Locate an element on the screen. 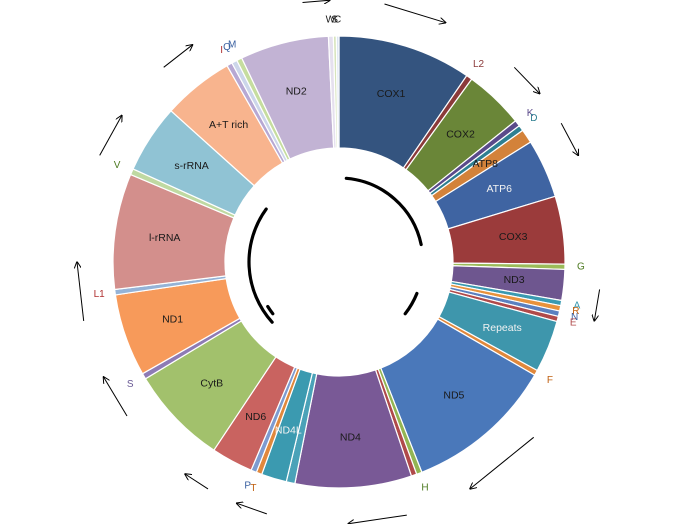  label-r-11: R is located at coordinates (575, 311).